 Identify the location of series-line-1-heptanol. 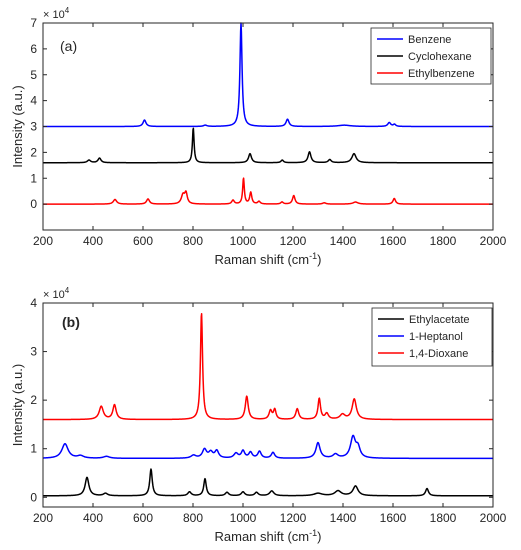
(268, 447).